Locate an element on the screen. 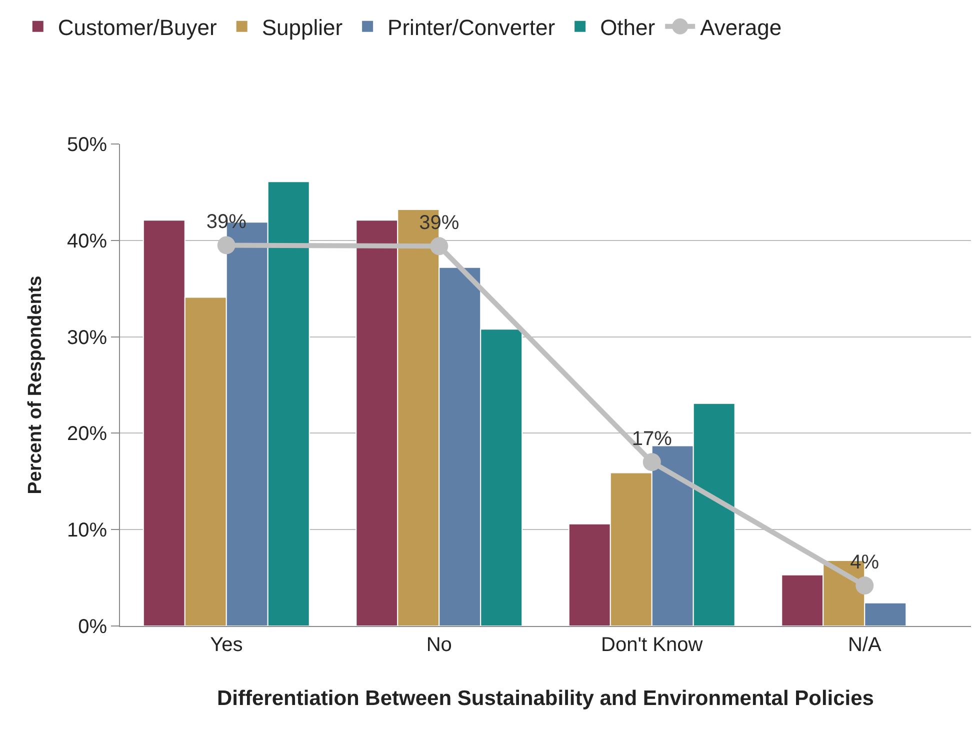 This screenshot has width=976, height=746. y-tick-label: 50% is located at coordinates (87, 145).